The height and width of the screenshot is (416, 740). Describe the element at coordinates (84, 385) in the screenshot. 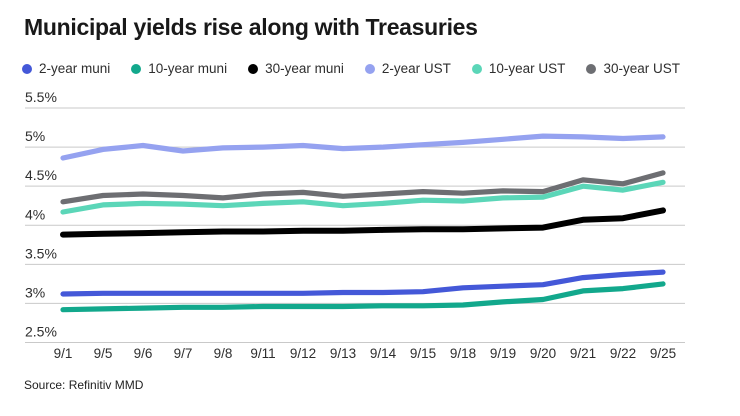

I see `source-note: Source: Refinitiv MMD` at that location.